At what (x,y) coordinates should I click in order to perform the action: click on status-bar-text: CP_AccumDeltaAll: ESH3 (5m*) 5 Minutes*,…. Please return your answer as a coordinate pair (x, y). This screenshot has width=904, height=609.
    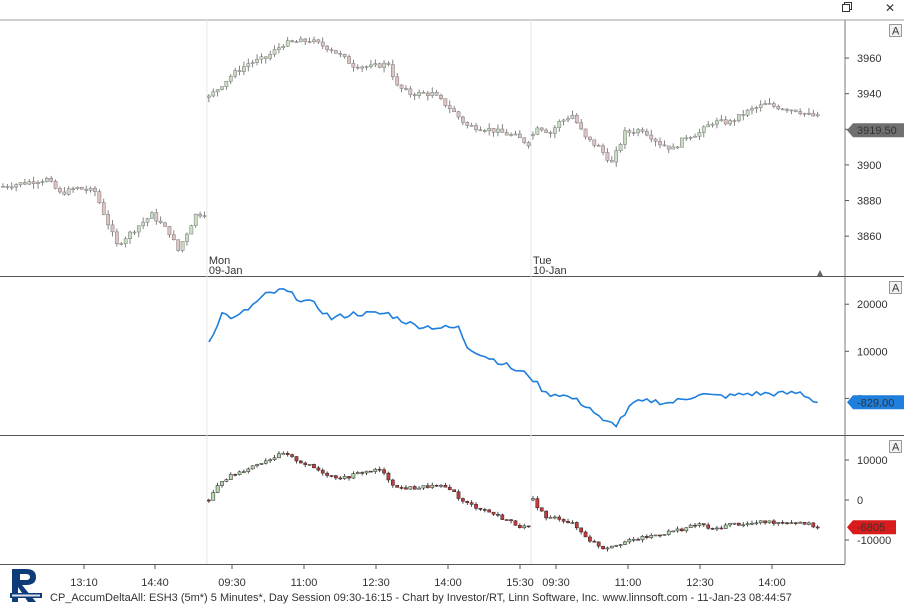
    Looking at the image, I should click on (421, 598).